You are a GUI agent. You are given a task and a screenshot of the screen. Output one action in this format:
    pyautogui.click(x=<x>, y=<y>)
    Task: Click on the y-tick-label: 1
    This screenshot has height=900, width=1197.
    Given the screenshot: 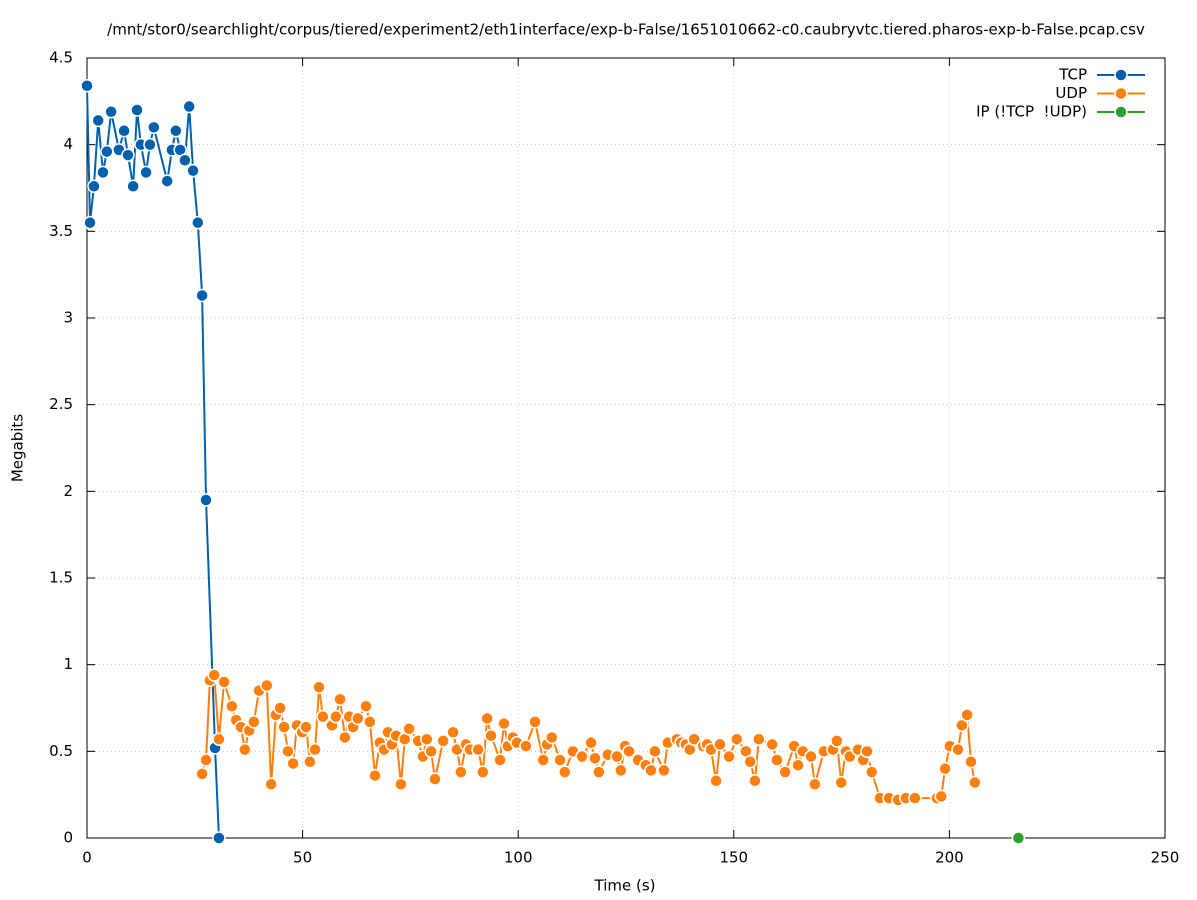 What is the action you would take?
    pyautogui.click(x=68, y=664)
    